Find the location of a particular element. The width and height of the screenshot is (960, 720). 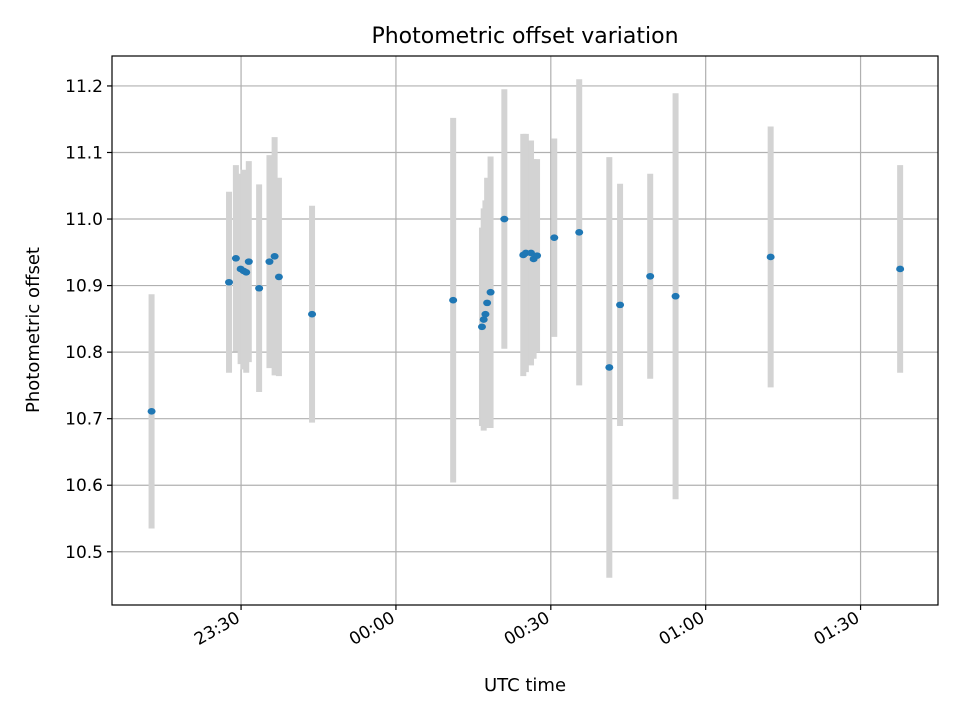

y-axis-label: Photometric offset is located at coordinates (33, 330).